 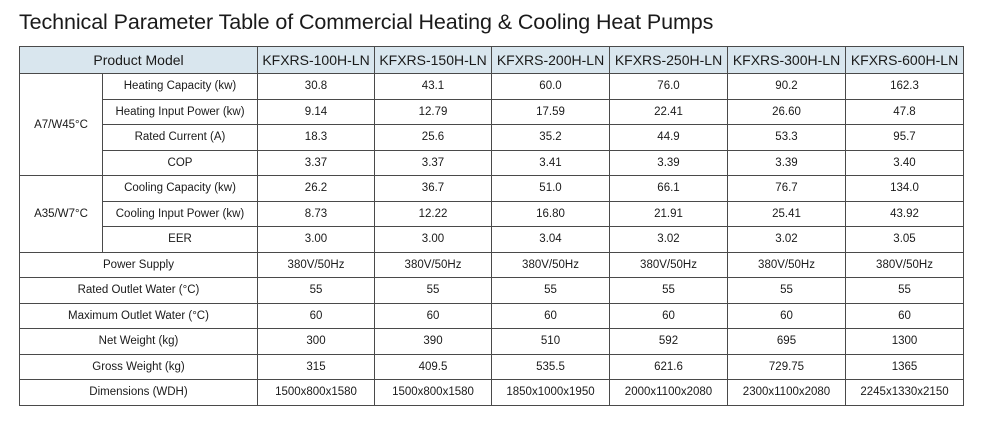 I want to click on parameter-label: Dimensions (WDH), so click(x=138, y=392).